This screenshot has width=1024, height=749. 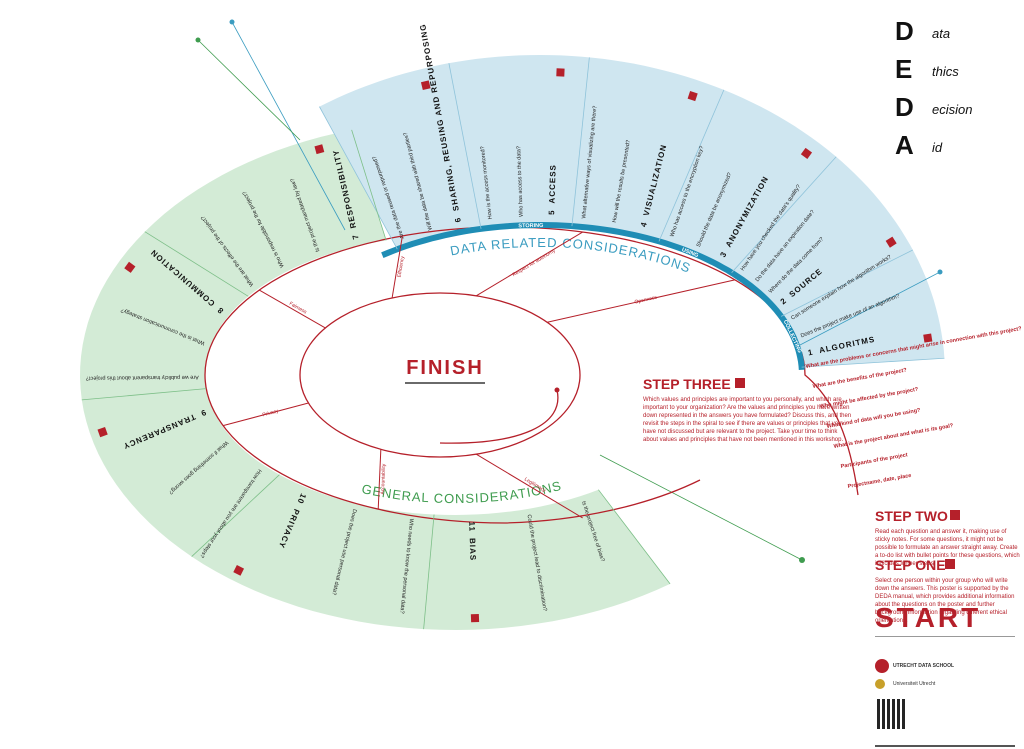 What do you see at coordinates (301, 499) in the screenshot?
I see `section-number: 10` at bounding box center [301, 499].